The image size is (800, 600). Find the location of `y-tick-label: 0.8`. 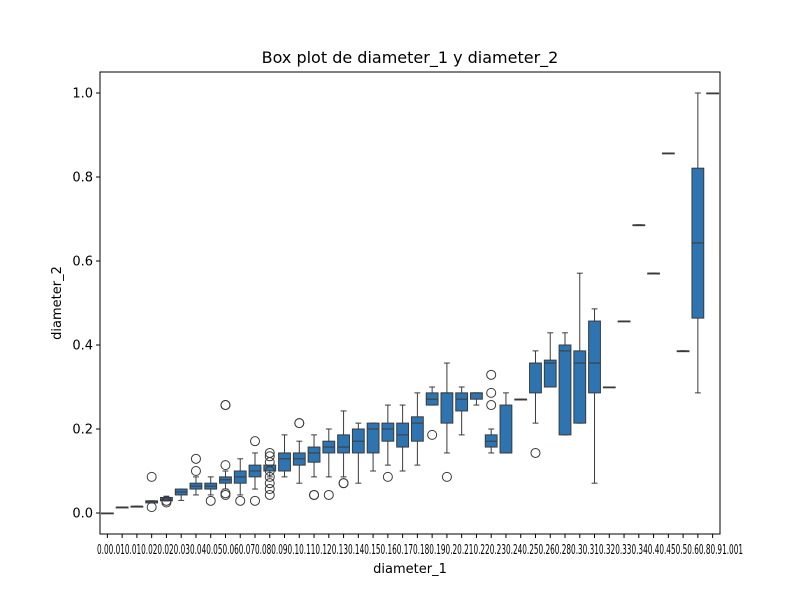

y-tick-label: 0.8 is located at coordinates (82, 178).